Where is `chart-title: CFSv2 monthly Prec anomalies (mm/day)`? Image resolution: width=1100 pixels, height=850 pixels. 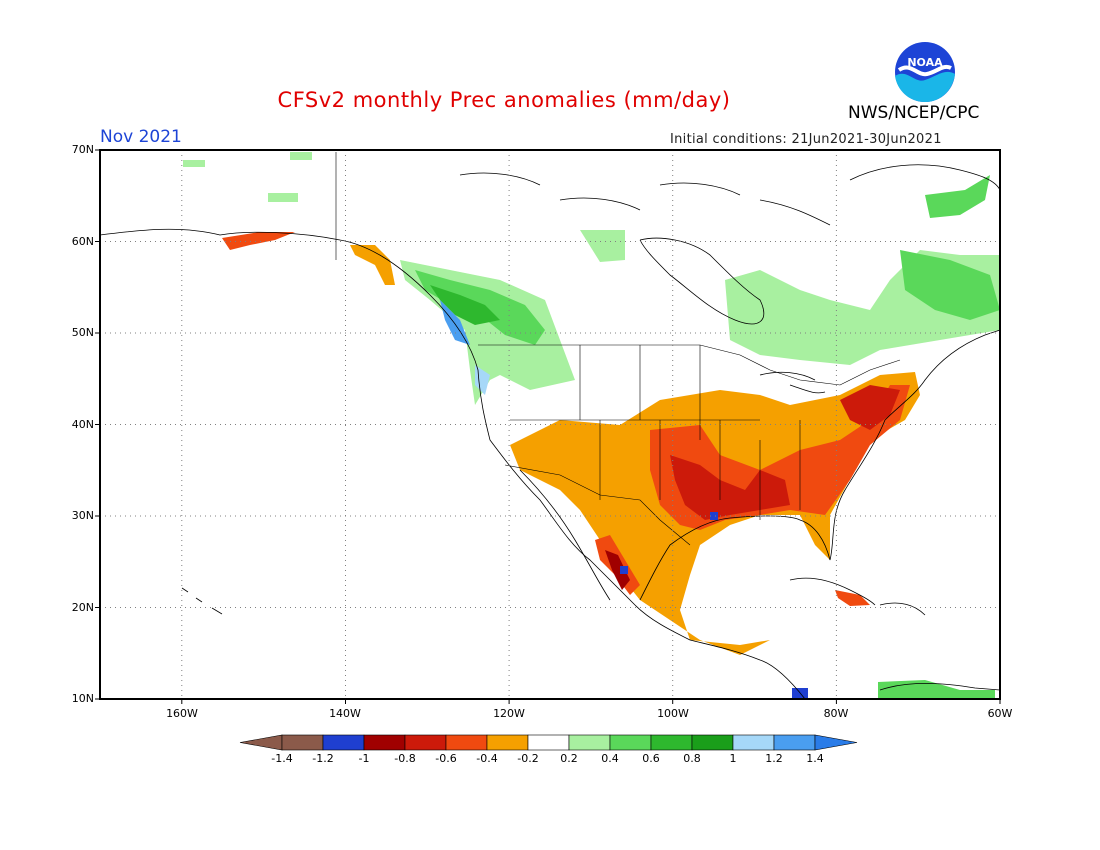
chart-title: CFSv2 monthly Prec anomalies (mm/day) is located at coordinates (550, 100).